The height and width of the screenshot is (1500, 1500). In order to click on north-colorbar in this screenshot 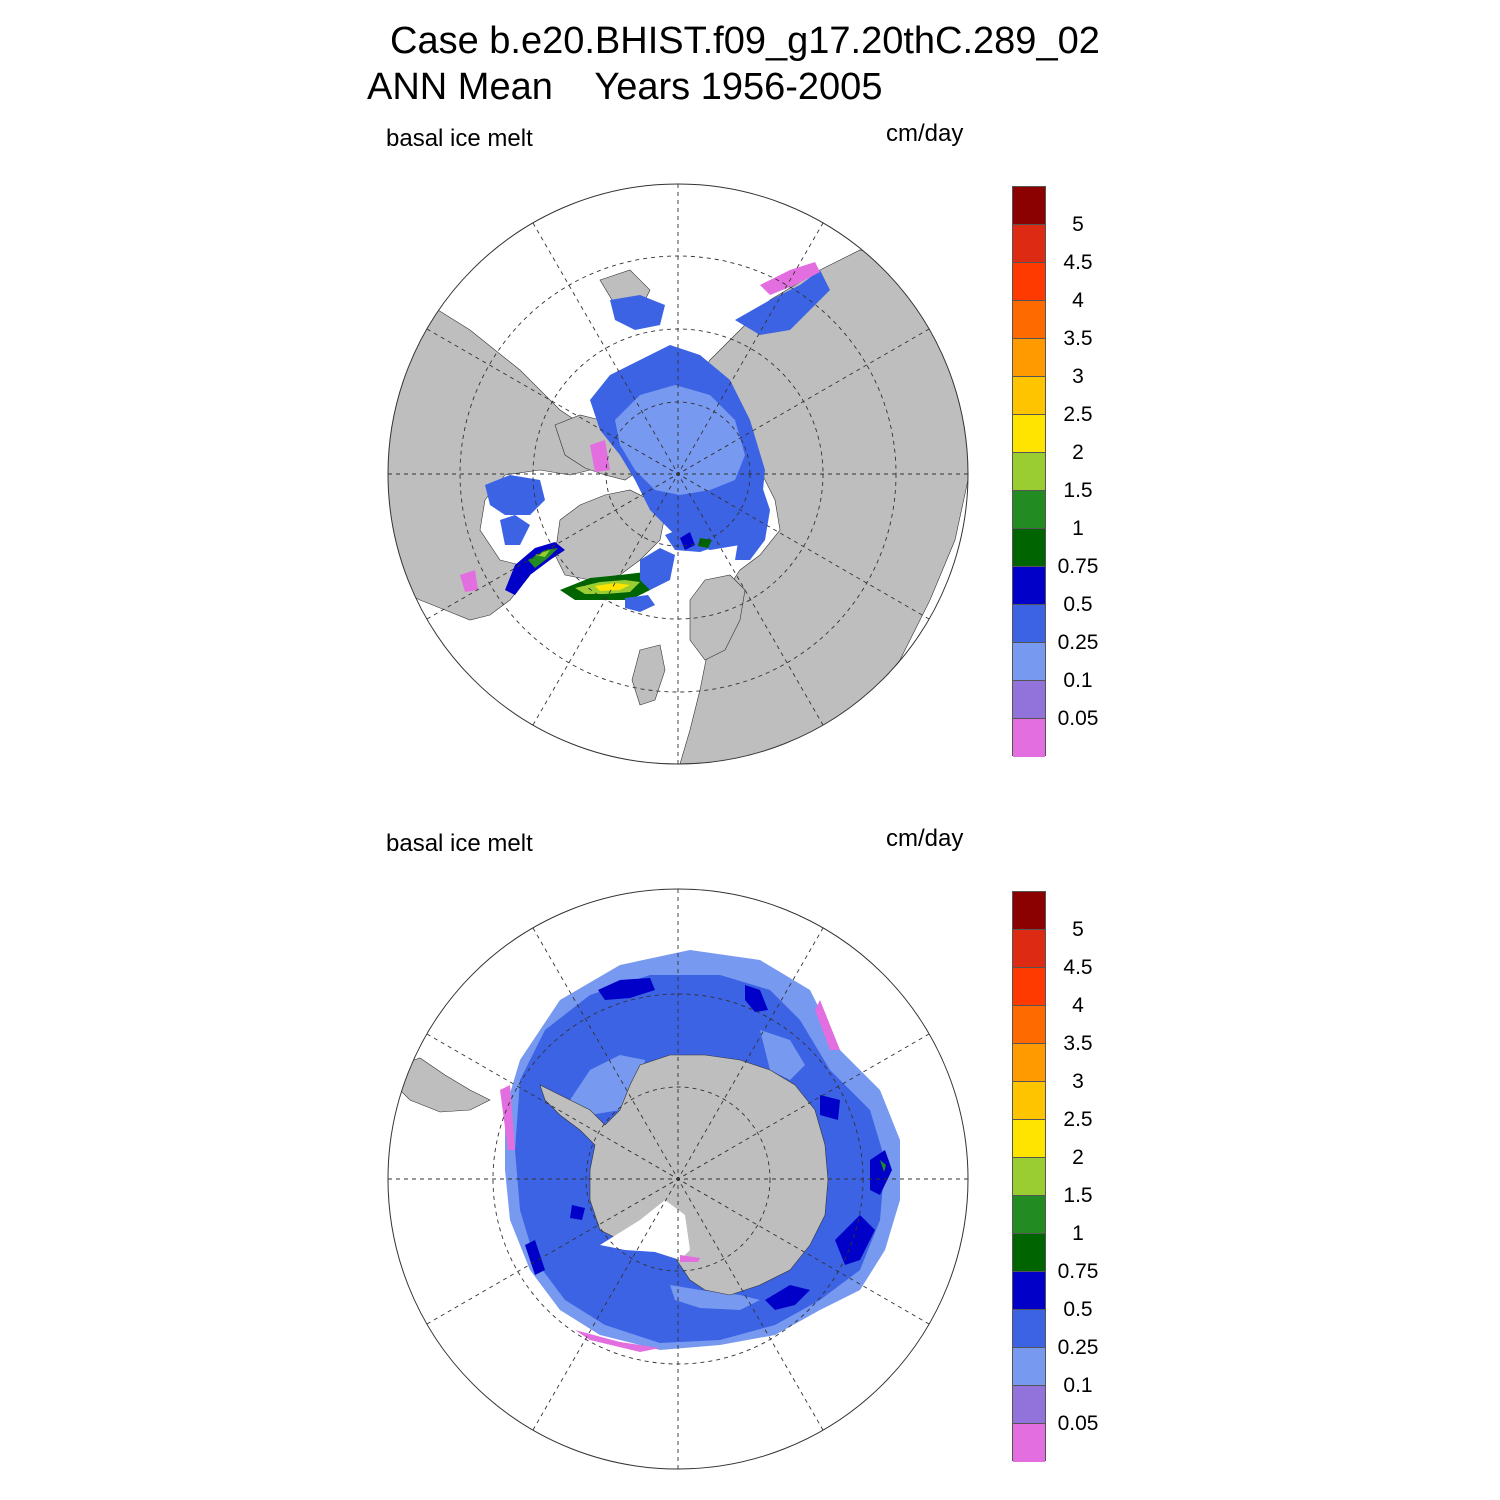, I will do `click(1029, 471)`.